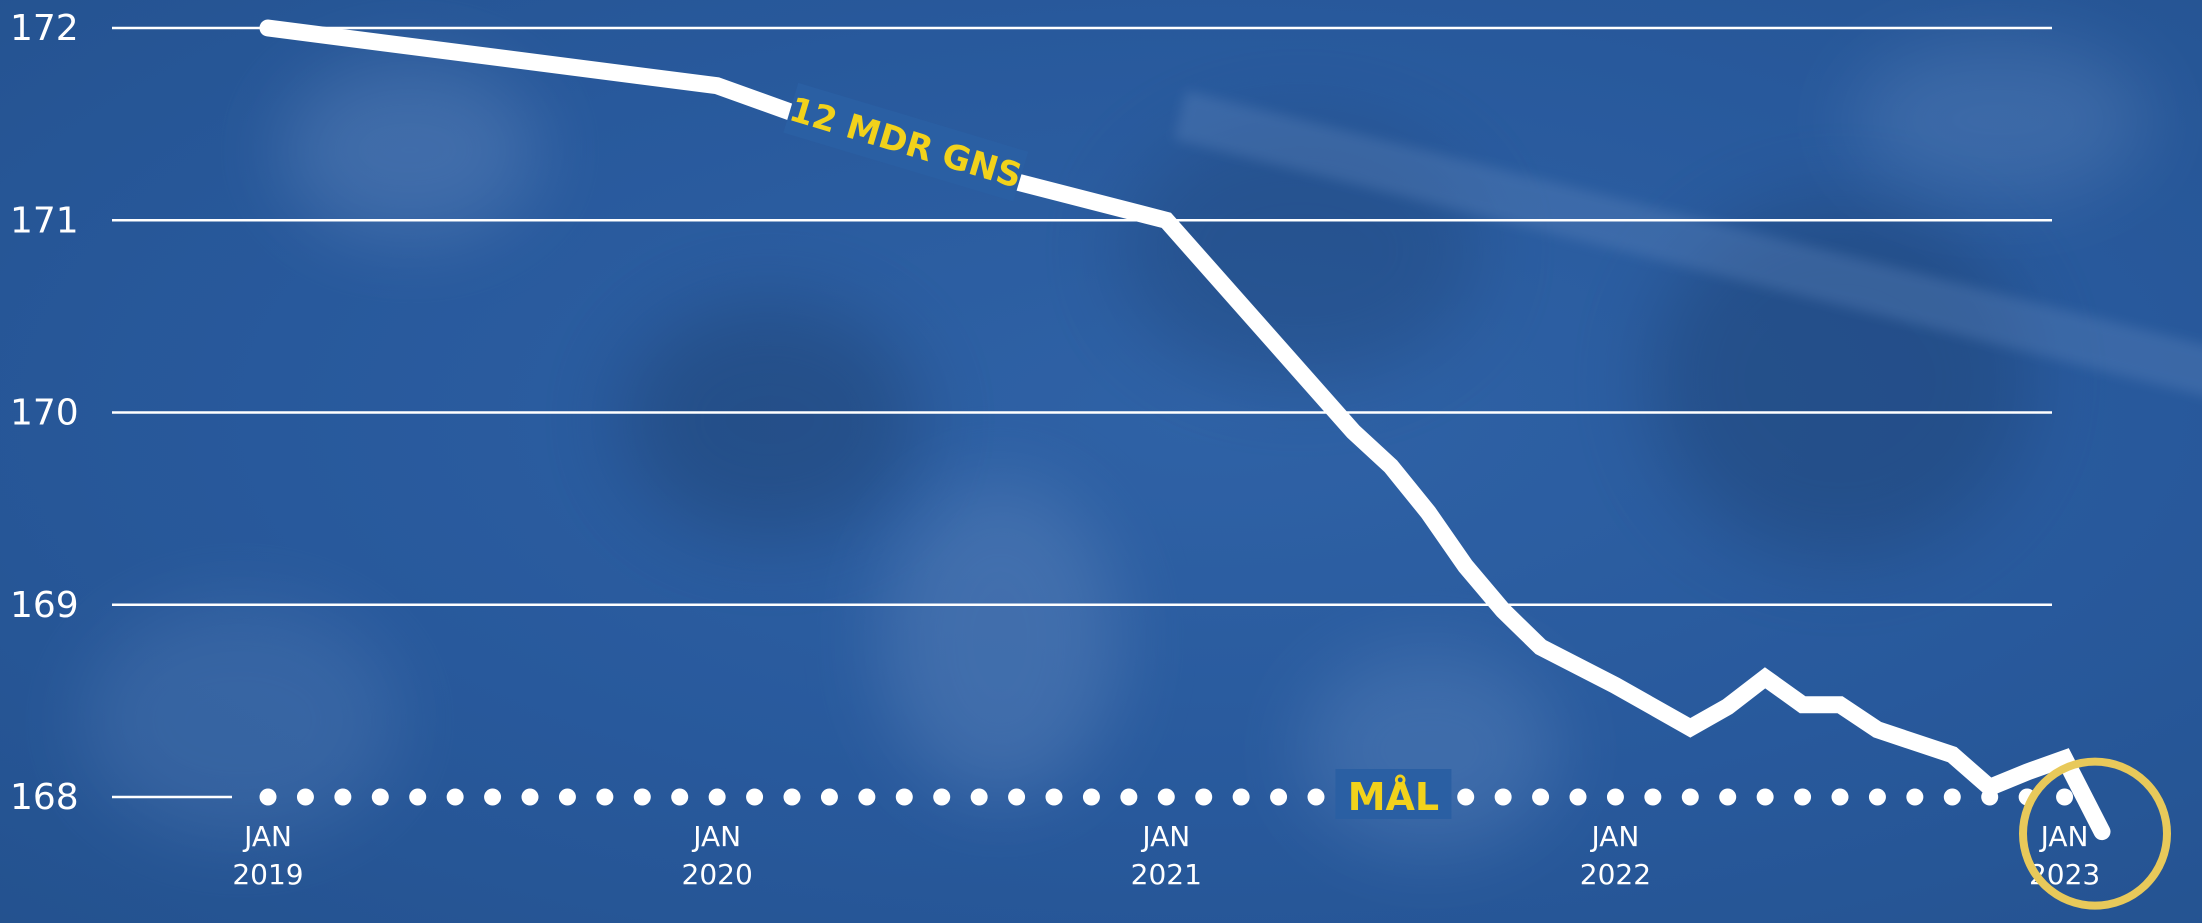 Image resolution: width=2202 pixels, height=923 pixels. I want to click on latest-value-ring, so click(2095, 833).